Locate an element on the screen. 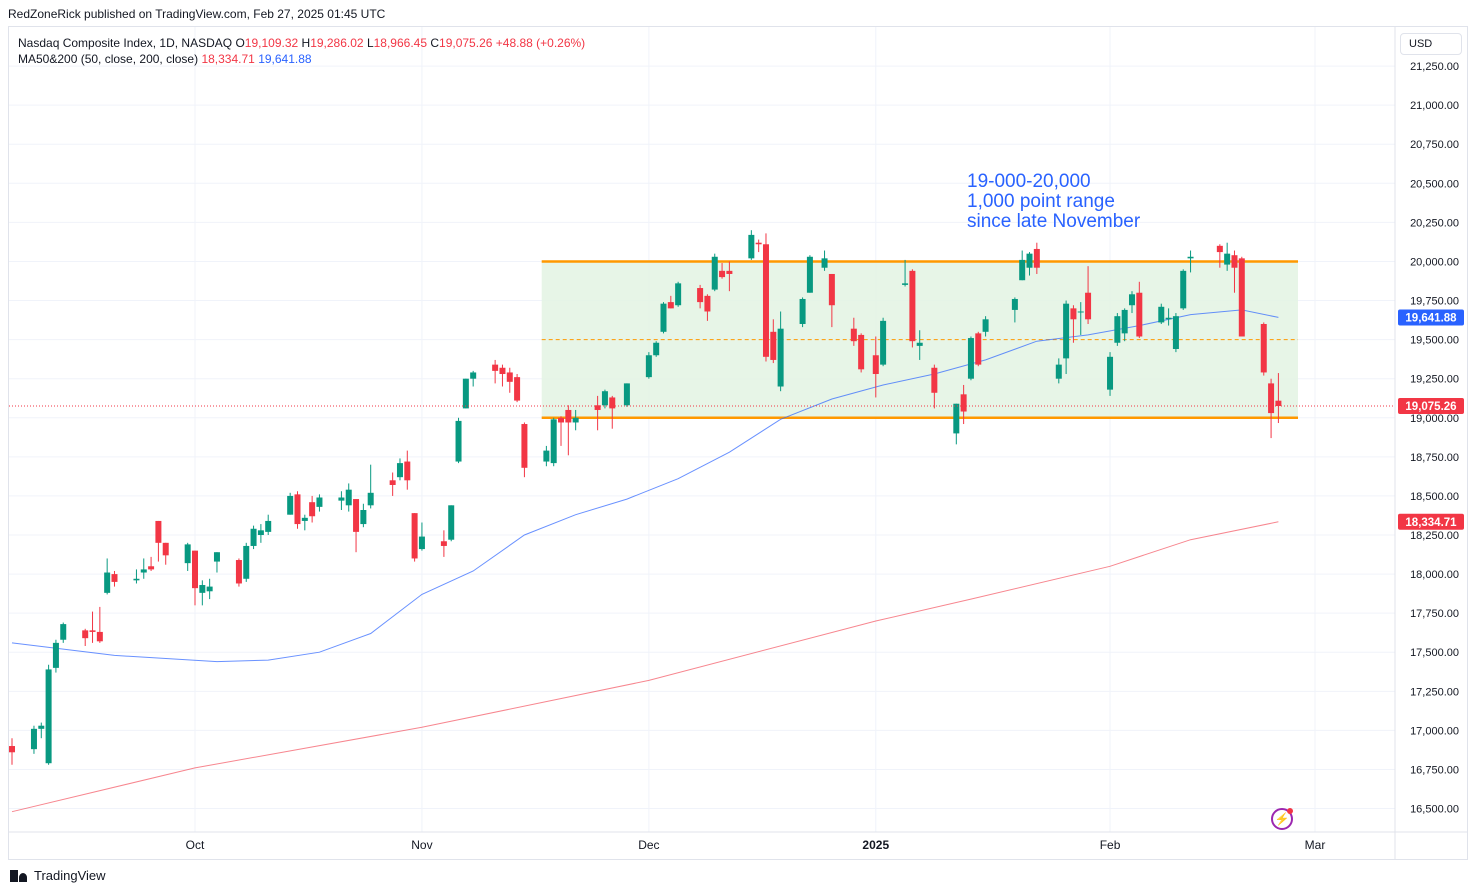 This screenshot has height=894, width=1479. y-tick-label: 19,750.00 is located at coordinates (1434, 302).